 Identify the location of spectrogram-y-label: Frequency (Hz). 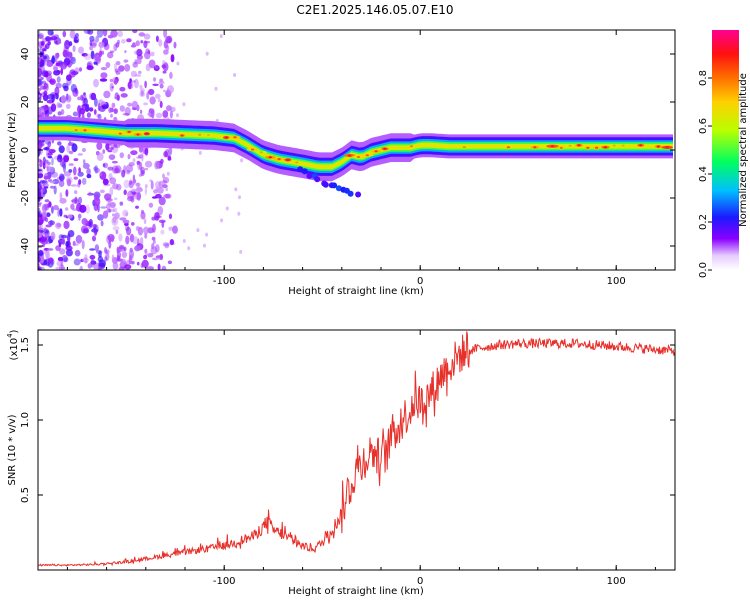
(12, 150).